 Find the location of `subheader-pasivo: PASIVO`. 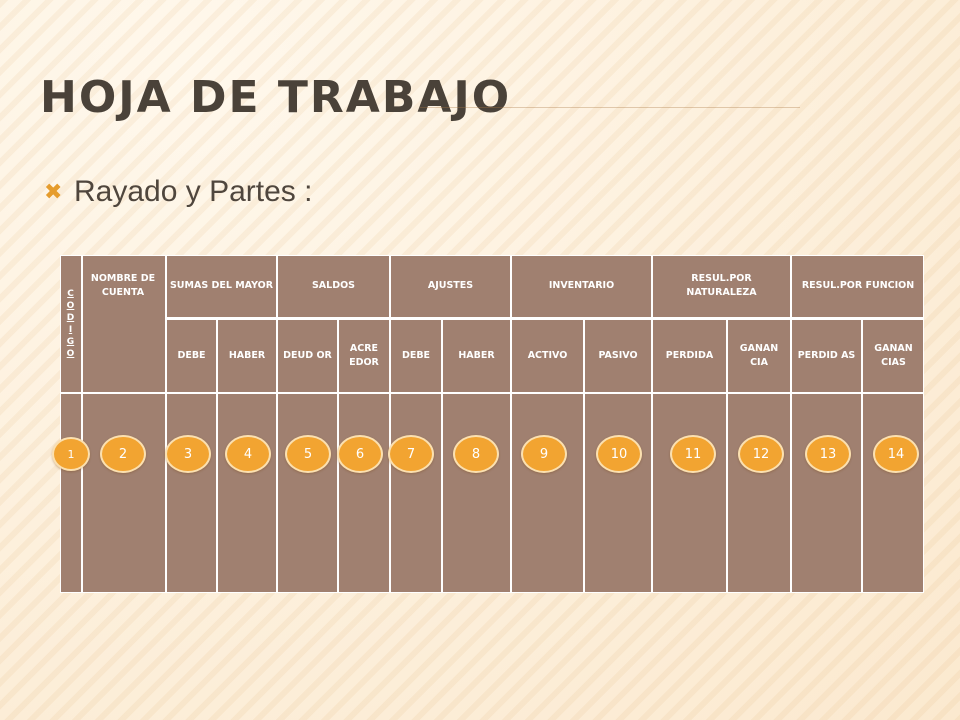

subheader-pasivo: PASIVO is located at coordinates (618, 355).